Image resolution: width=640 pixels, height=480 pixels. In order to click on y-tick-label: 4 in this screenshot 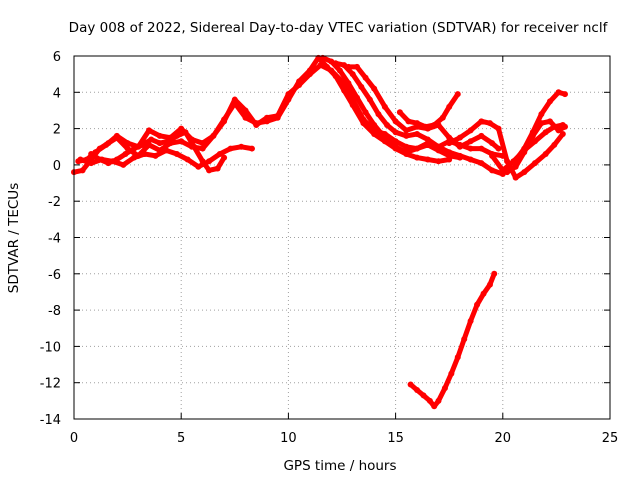, I will do `click(57, 93)`.